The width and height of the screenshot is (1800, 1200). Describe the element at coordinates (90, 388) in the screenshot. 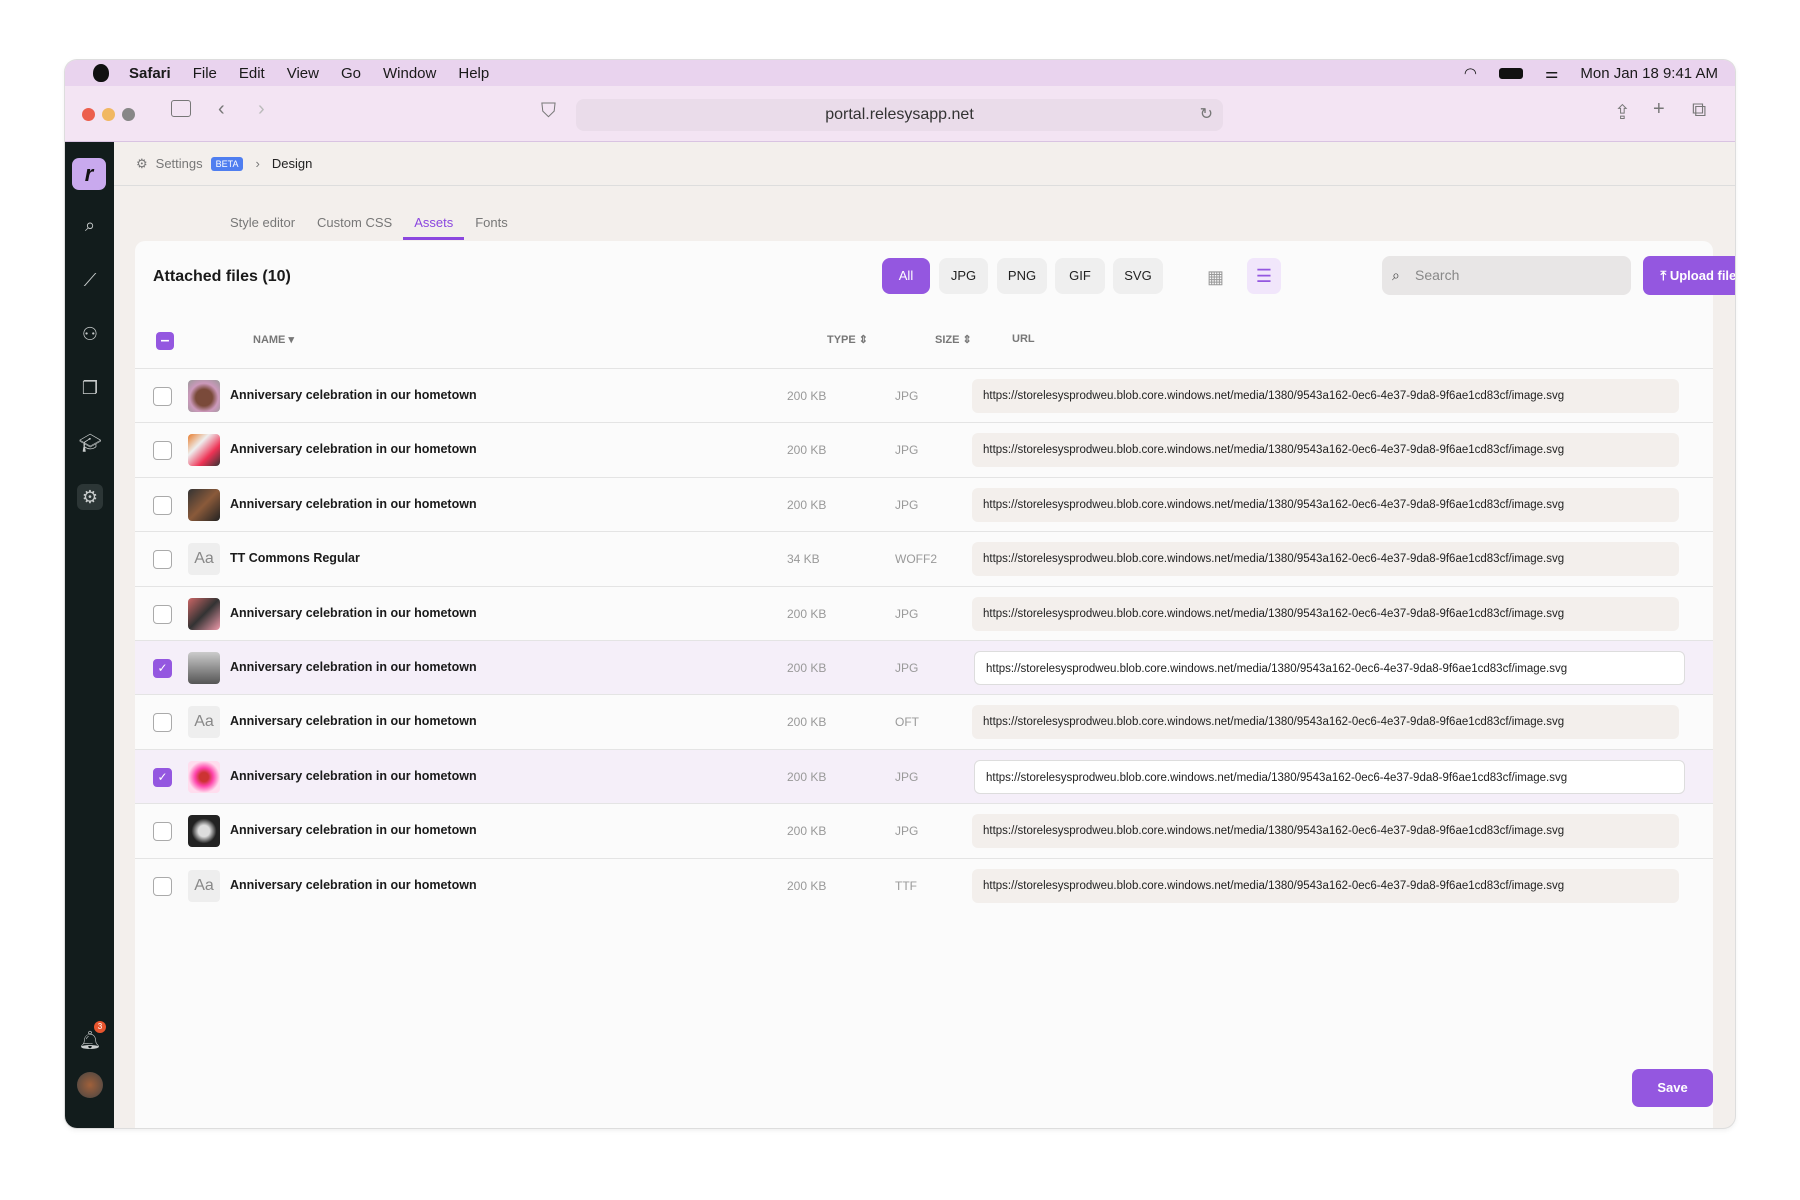

I see `documents-icon: ❐` at that location.